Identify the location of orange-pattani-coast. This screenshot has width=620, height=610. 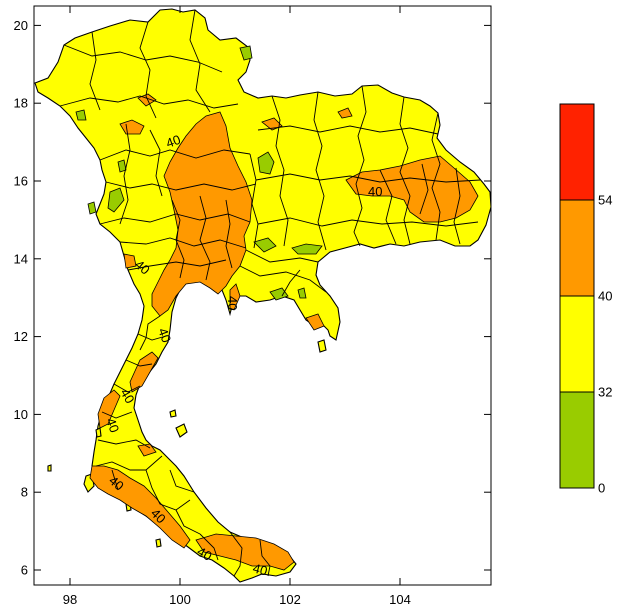
(245, 552).